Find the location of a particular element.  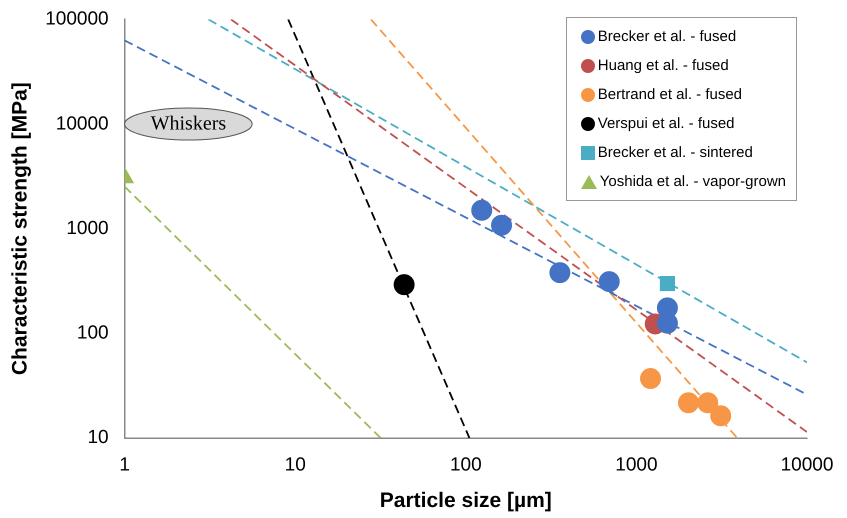

legend-label: Huang et al. - fused is located at coordinates (663, 66).